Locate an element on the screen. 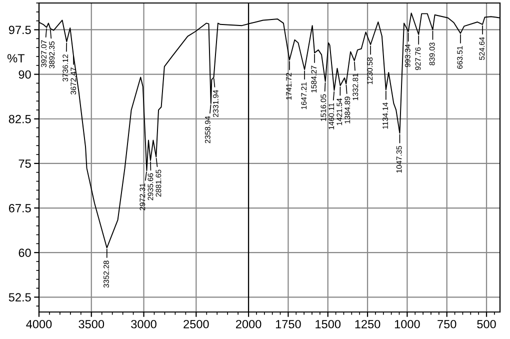 The height and width of the screenshot is (339, 510). x-tick-label: 1750 is located at coordinates (288, 324).